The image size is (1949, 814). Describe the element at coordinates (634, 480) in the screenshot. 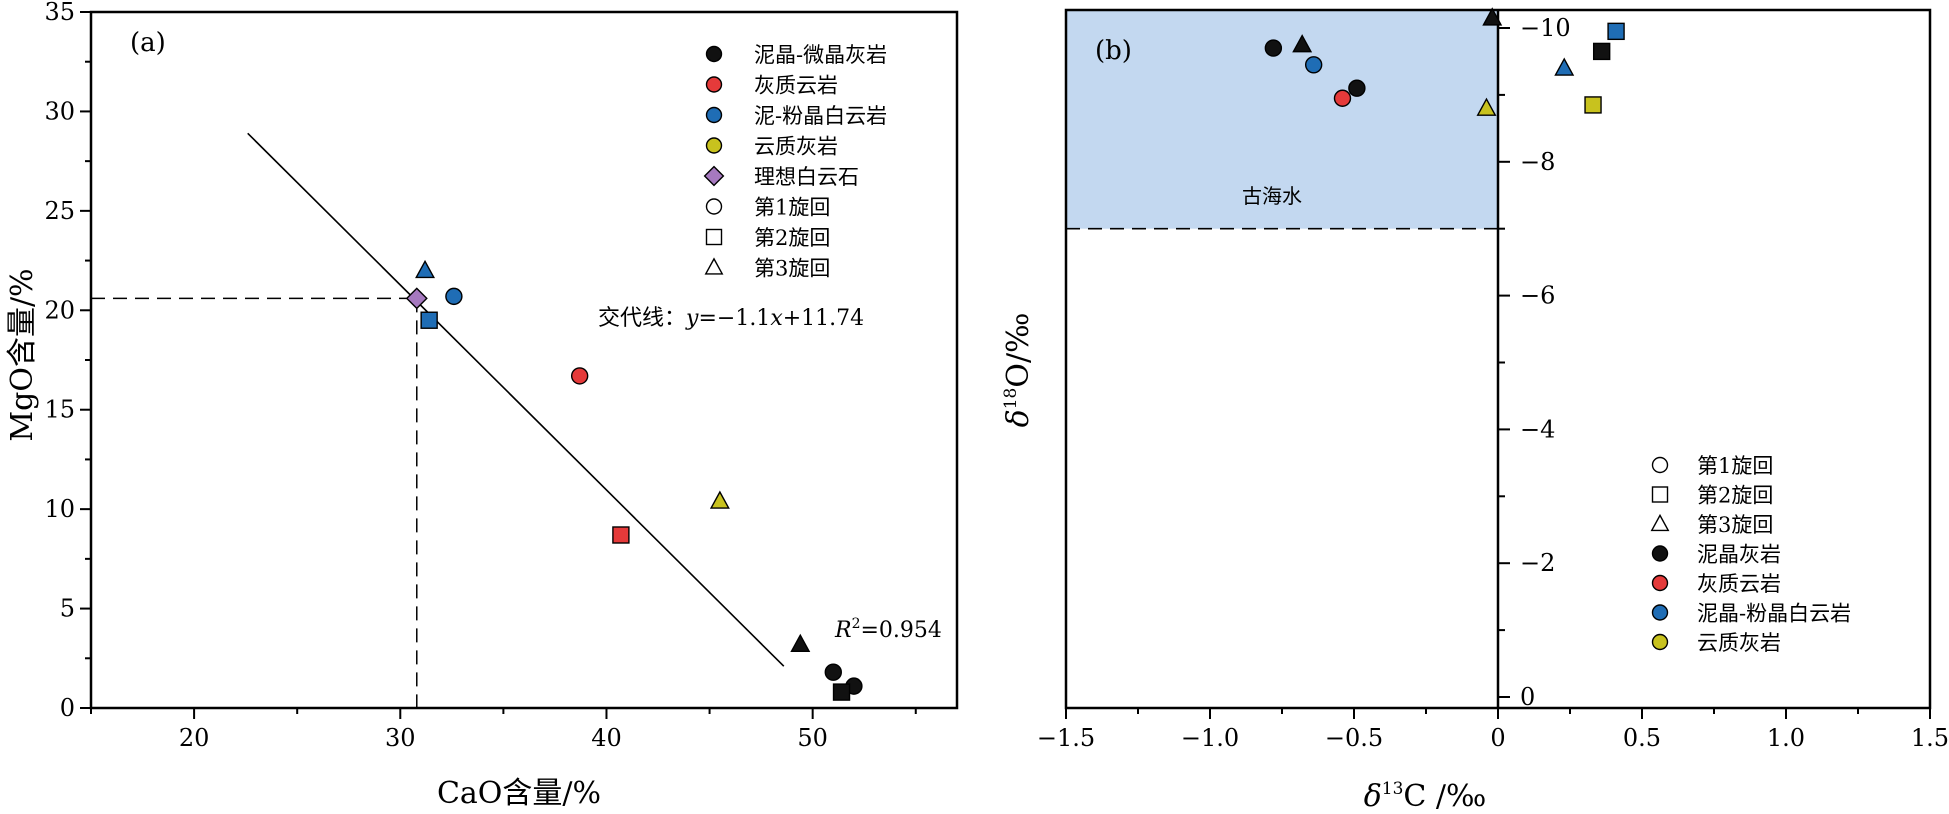

I see `panel-a-data-points` at that location.